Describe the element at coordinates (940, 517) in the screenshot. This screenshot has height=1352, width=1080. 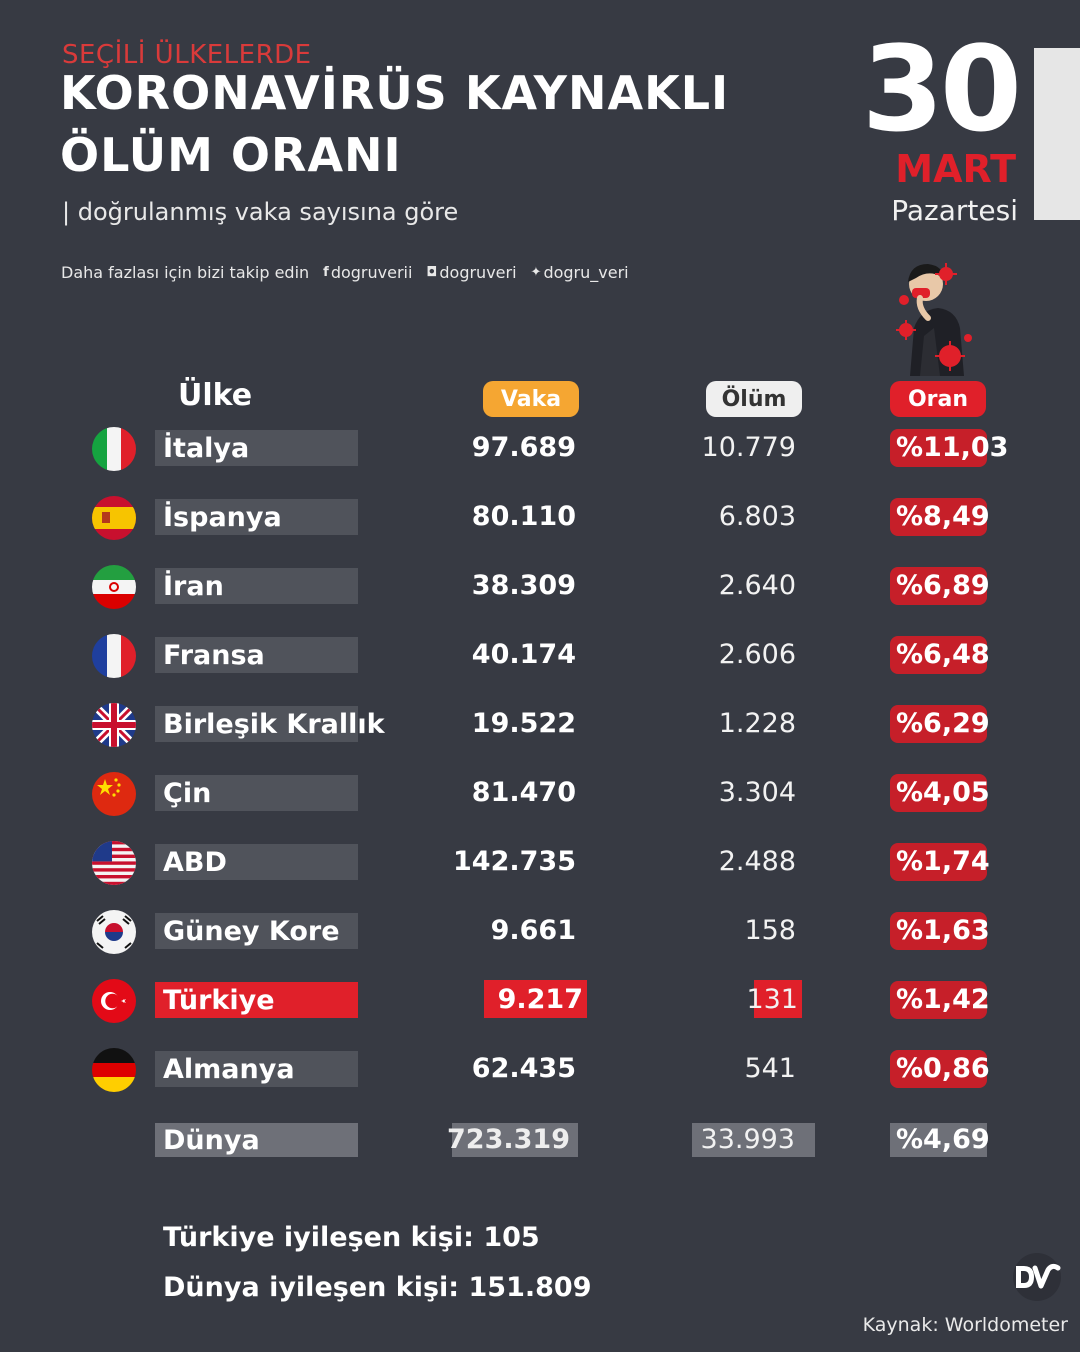
I see `rate-badge: %8,49` at that location.